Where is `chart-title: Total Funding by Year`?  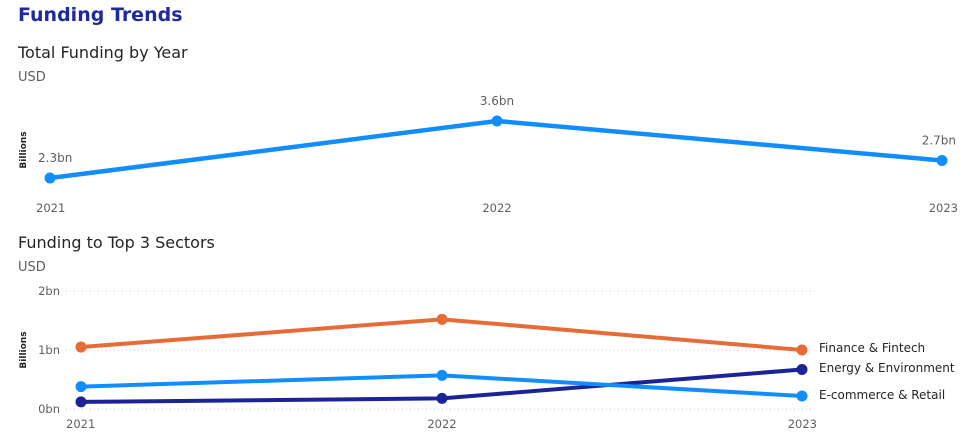 chart-title: Total Funding by Year is located at coordinates (103, 52).